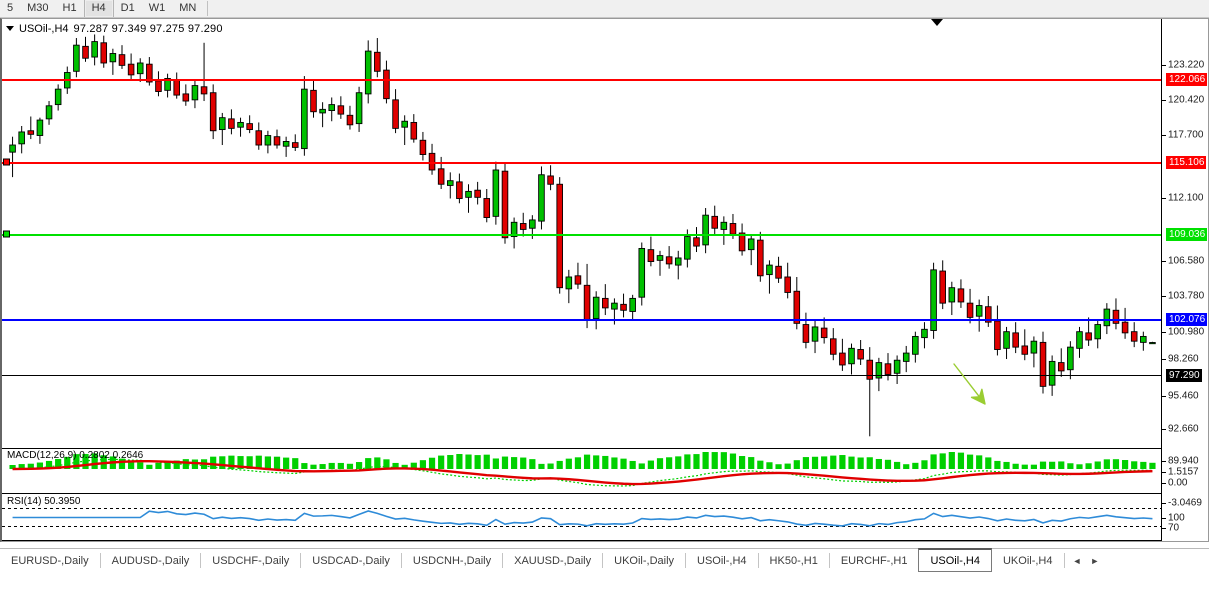  What do you see at coordinates (1095, 560) in the screenshot?
I see `tab-scroll-right-icon: ►` at bounding box center [1095, 560].